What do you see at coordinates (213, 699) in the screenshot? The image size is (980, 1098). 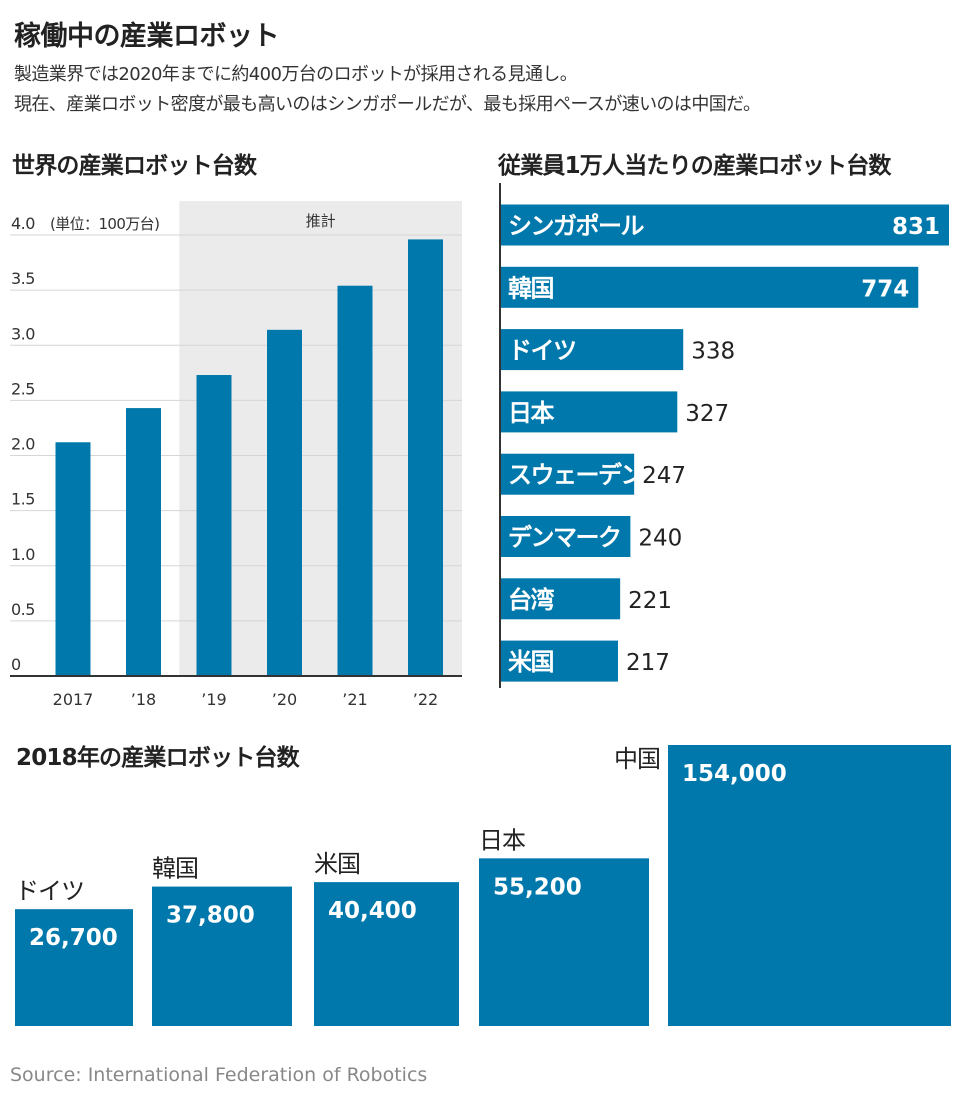 I see `x-tick-label: ’19` at bounding box center [213, 699].